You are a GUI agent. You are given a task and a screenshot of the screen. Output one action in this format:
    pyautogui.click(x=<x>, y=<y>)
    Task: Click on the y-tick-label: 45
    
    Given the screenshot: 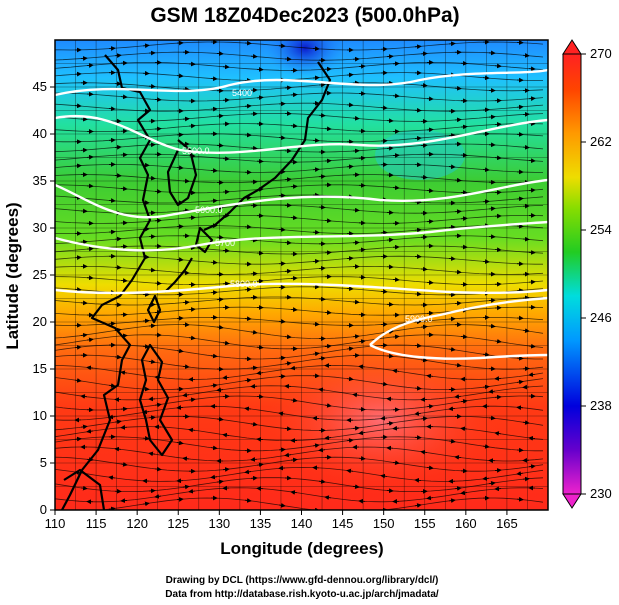 What is the action you would take?
    pyautogui.click(x=40, y=86)
    